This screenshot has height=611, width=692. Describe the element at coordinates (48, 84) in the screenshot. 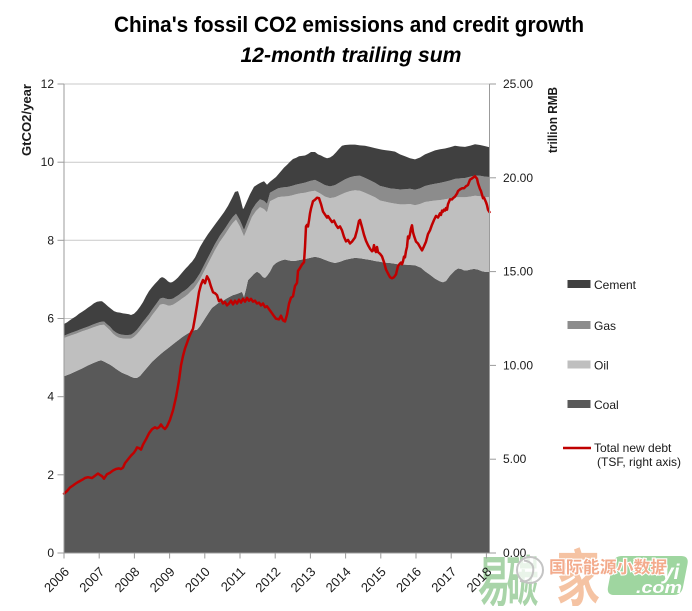

I see `svg-text: 12` at that location.